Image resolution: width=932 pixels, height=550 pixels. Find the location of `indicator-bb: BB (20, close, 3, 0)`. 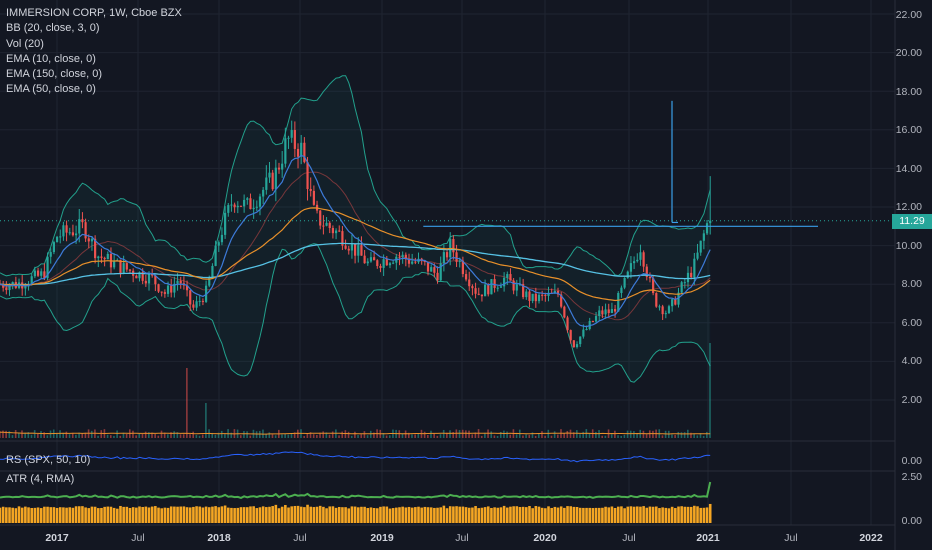

indicator-bb: BB (20, close, 3, 0) is located at coordinates (53, 28).